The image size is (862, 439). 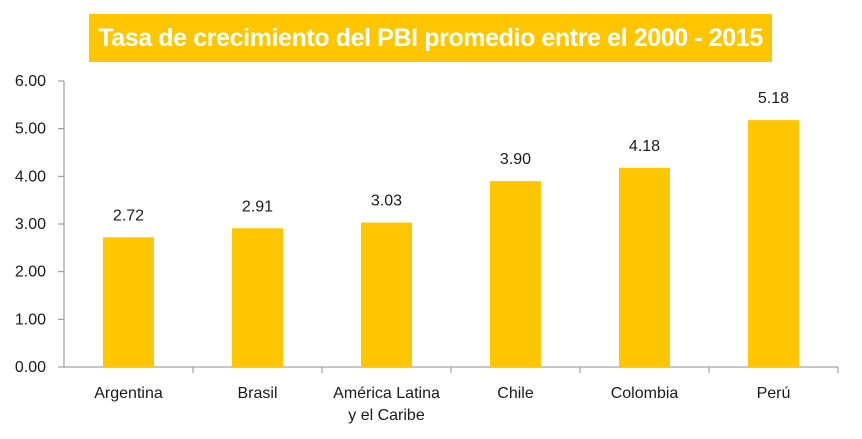 I want to click on data-label: 2.72, so click(x=128, y=215).